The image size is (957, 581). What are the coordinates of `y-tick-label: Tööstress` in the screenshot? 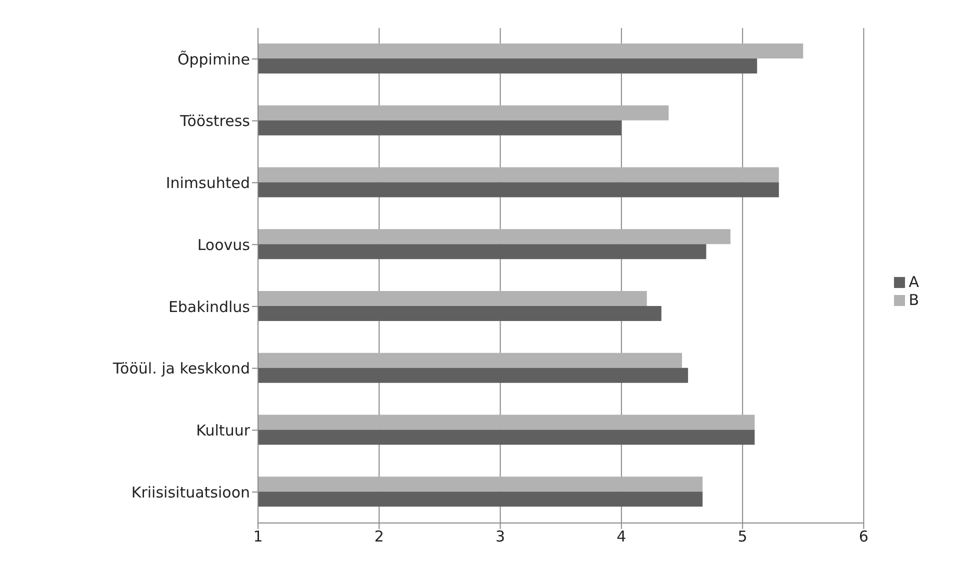 It's located at (214, 121).